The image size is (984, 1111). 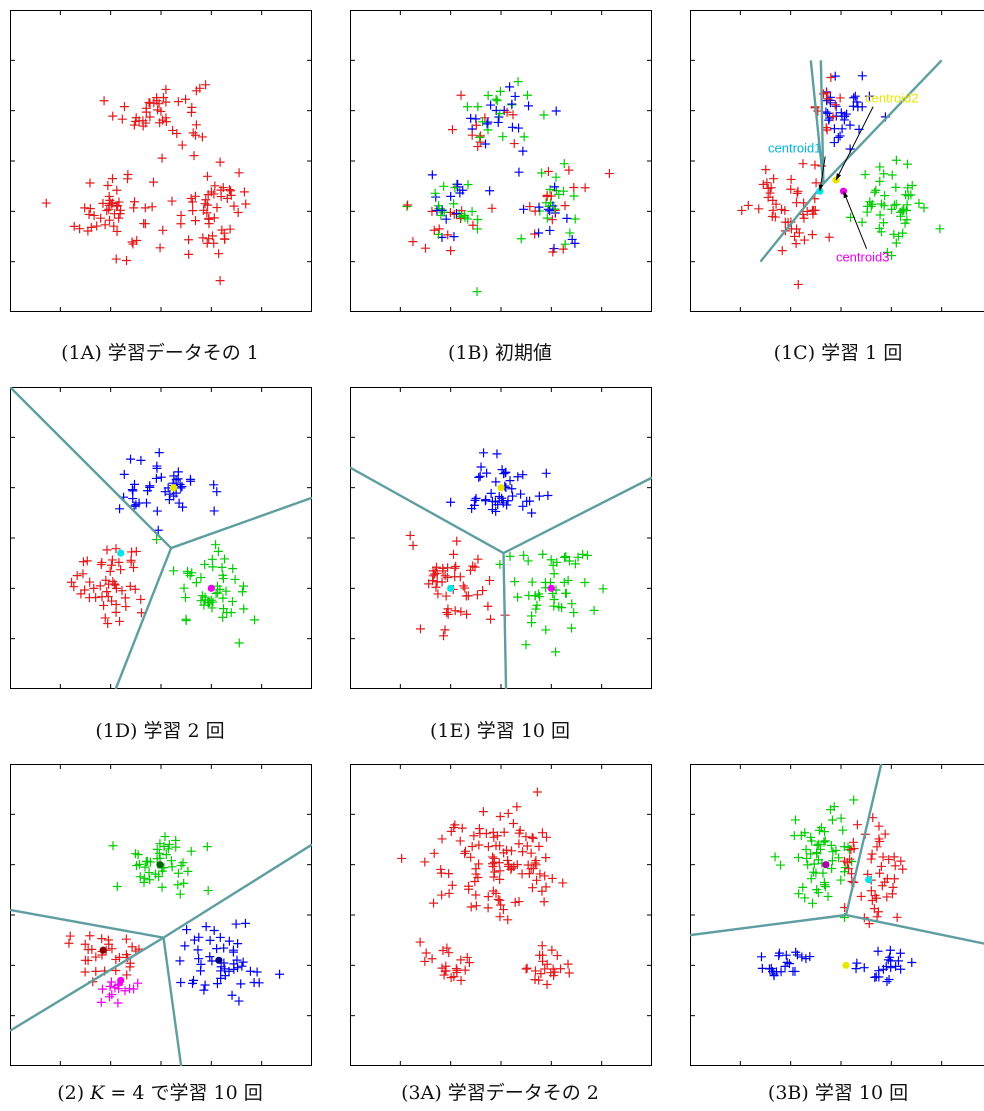 I want to click on caption-part: = 4 で学習 10 回, so click(x=183, y=1093).